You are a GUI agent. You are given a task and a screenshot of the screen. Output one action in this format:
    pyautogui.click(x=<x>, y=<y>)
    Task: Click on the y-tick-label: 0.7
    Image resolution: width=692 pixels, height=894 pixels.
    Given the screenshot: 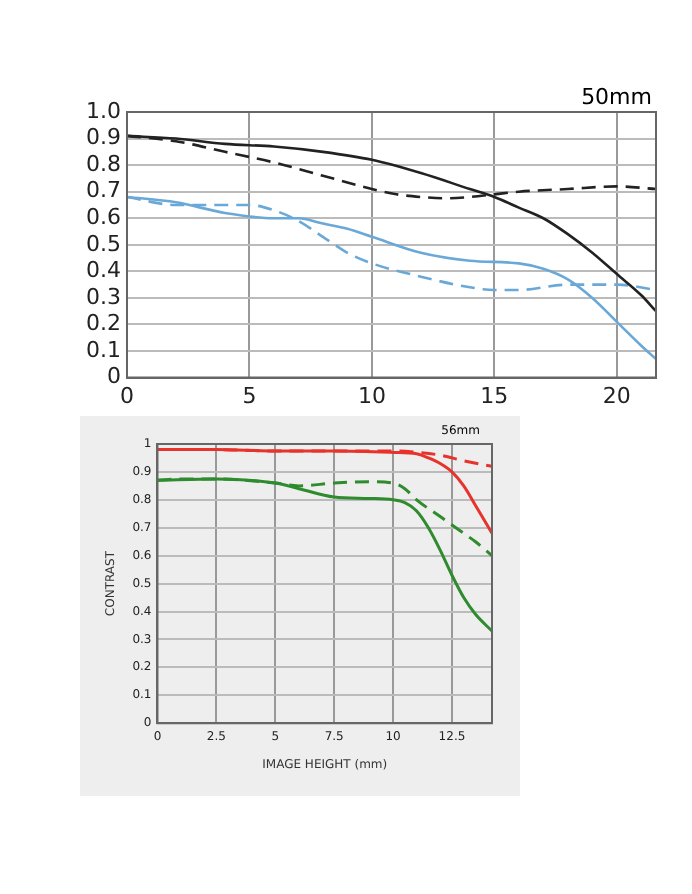 What is the action you would take?
    pyautogui.click(x=103, y=190)
    